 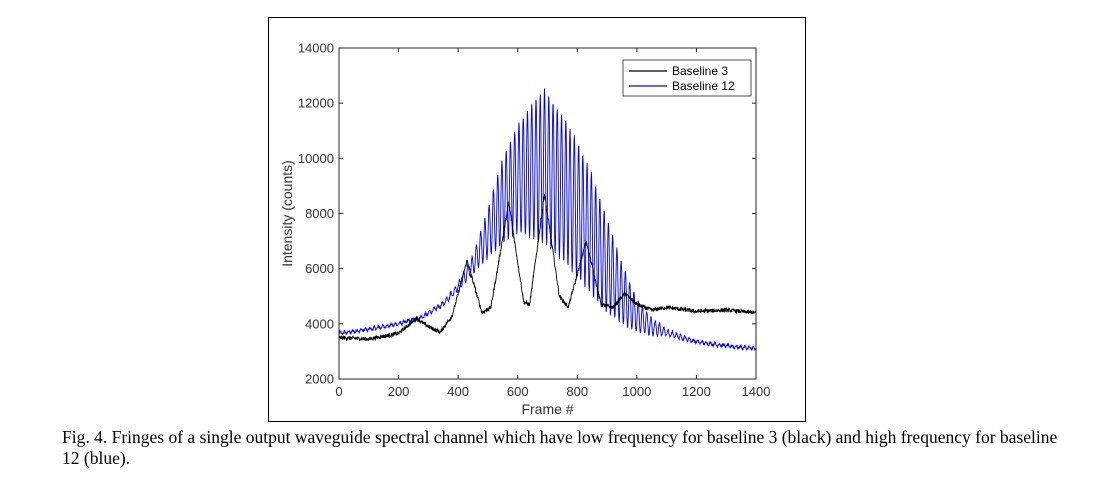 I want to click on legend-box, so click(x=687, y=78).